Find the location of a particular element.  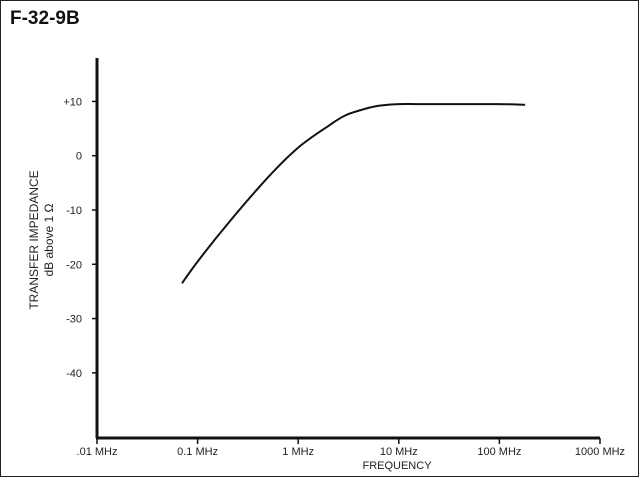

y-axis-units-label: dB above 1 Ω is located at coordinates (49, 239).